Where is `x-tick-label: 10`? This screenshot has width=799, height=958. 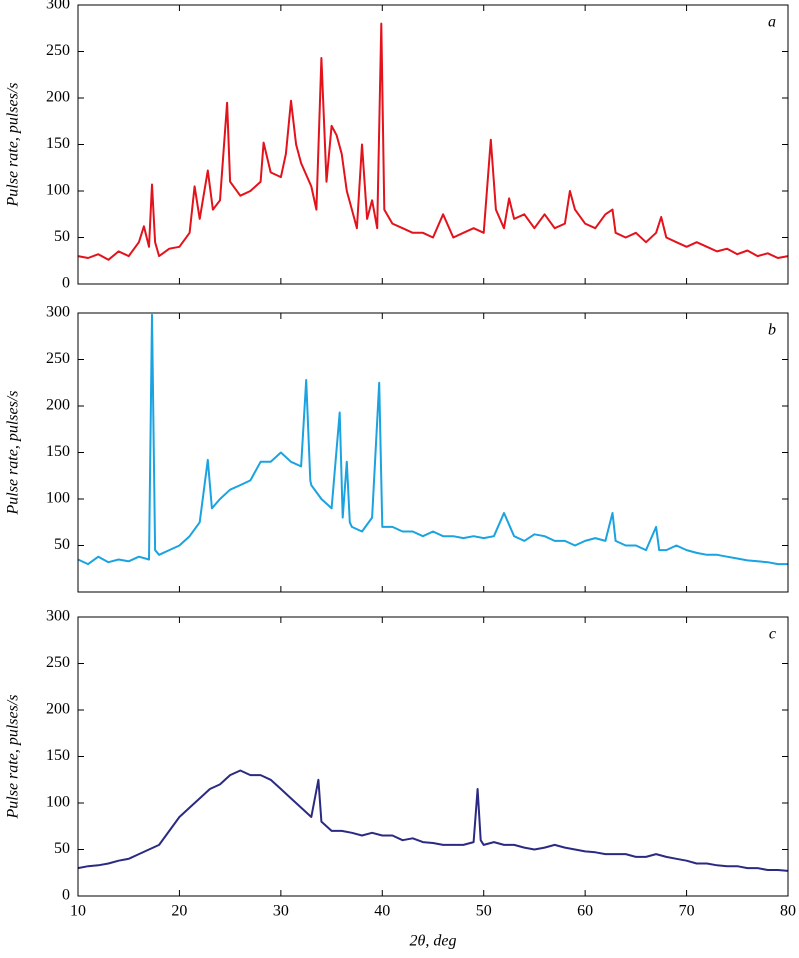
x-tick-label: 10 is located at coordinates (78, 911).